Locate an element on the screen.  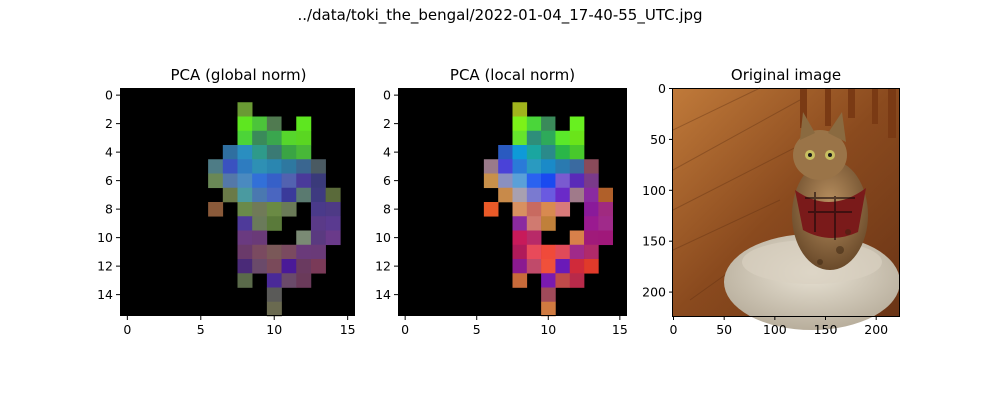
photo is located at coordinates (786, 208).